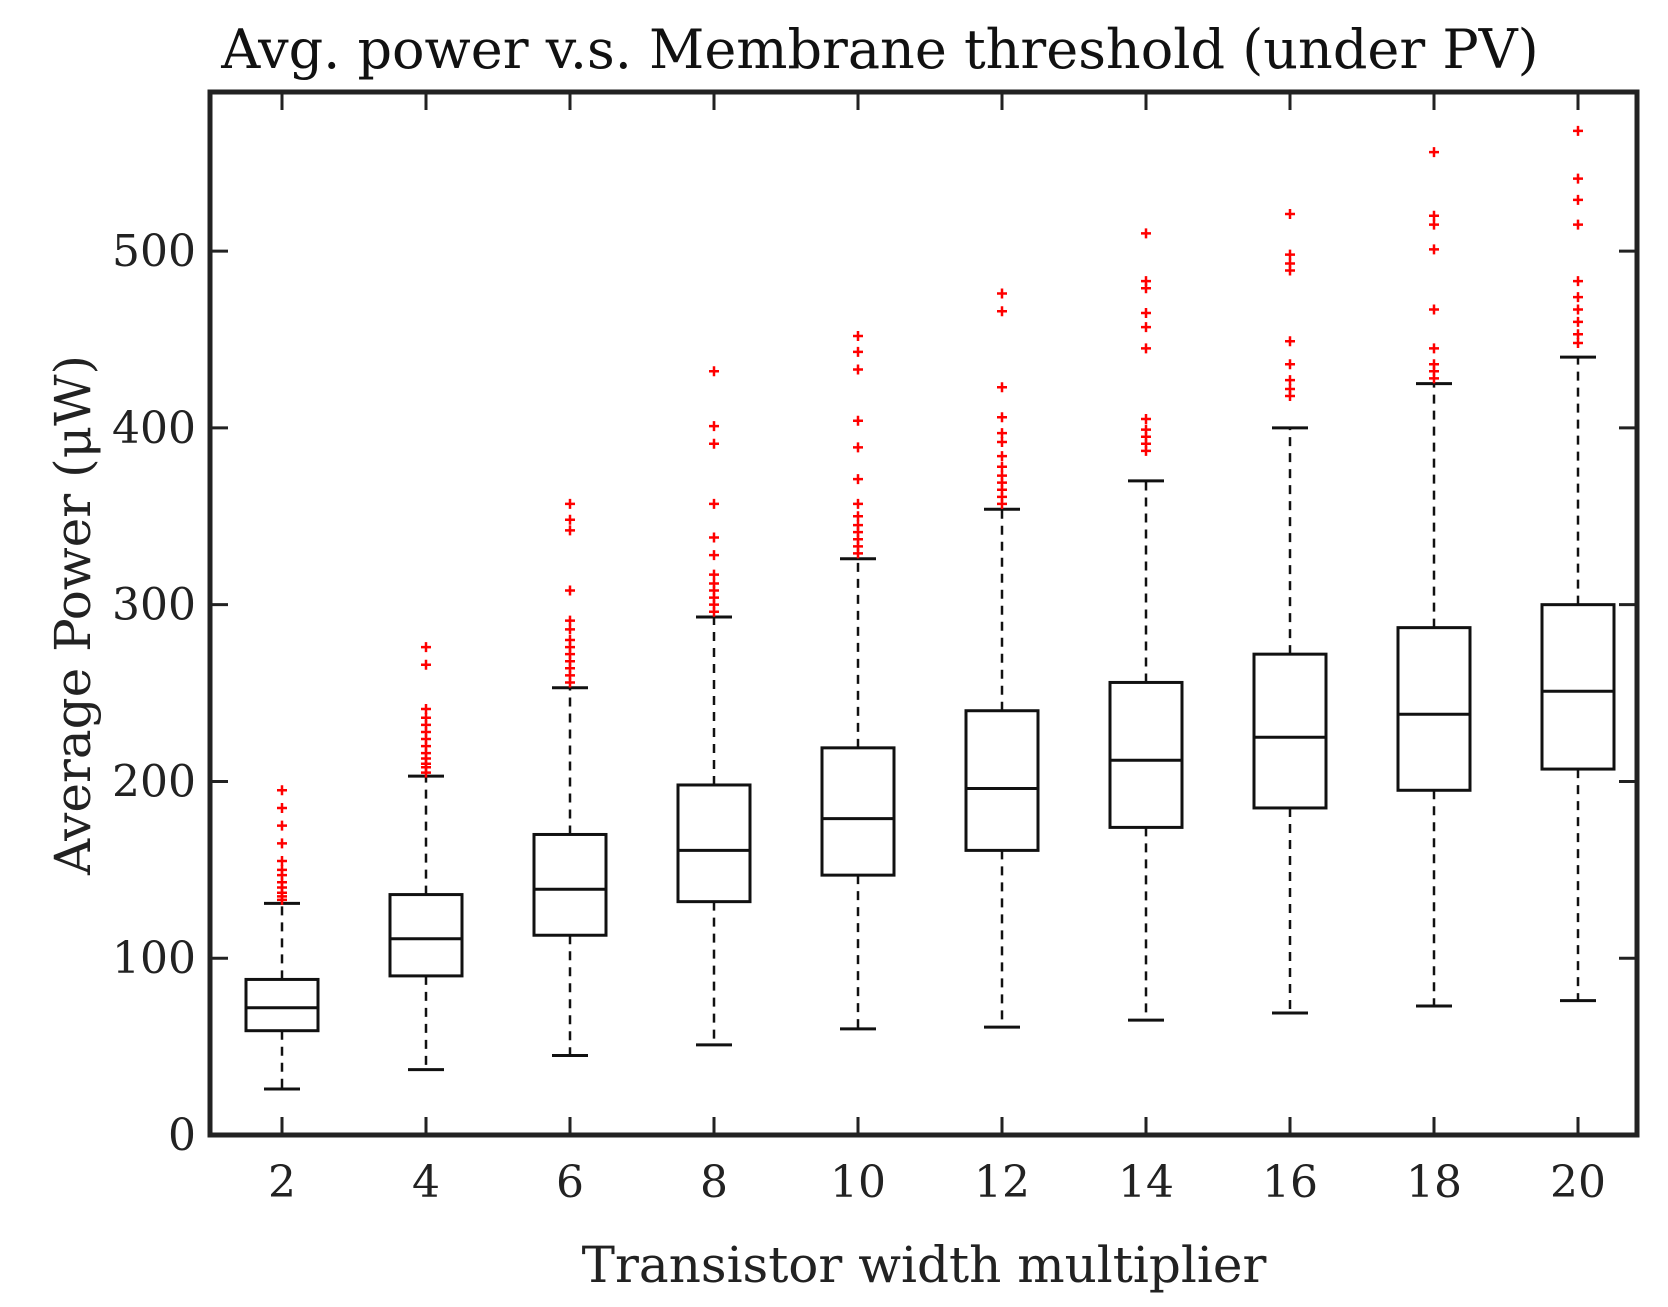  I want to click on x-tick-label: 10, so click(858, 1182).